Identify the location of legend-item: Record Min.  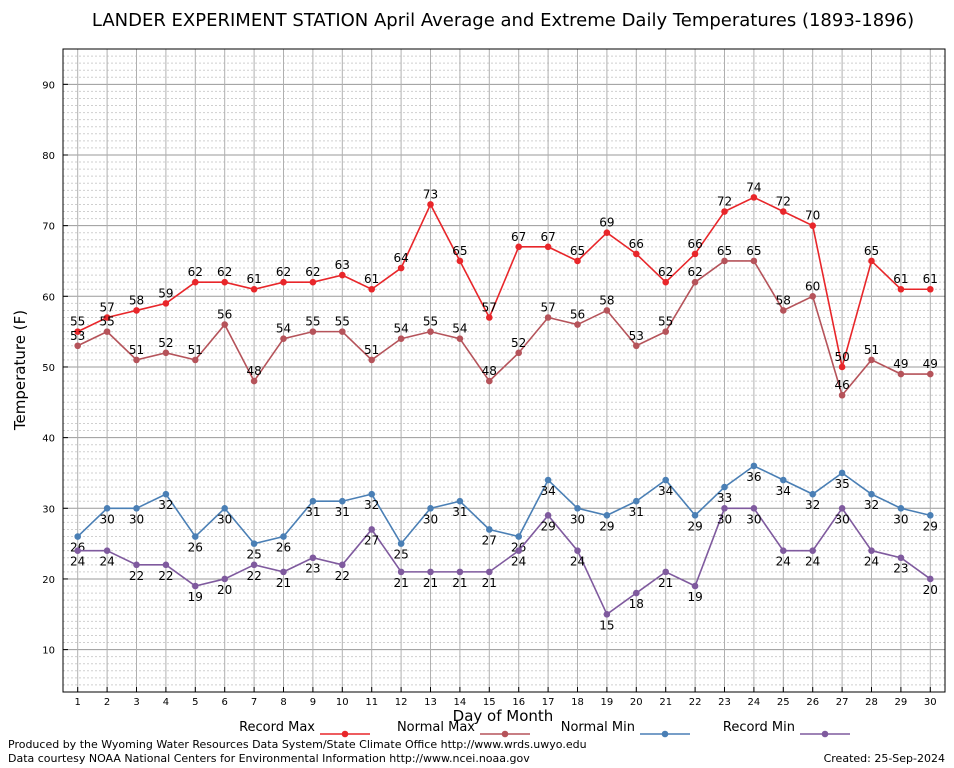
(786, 729).